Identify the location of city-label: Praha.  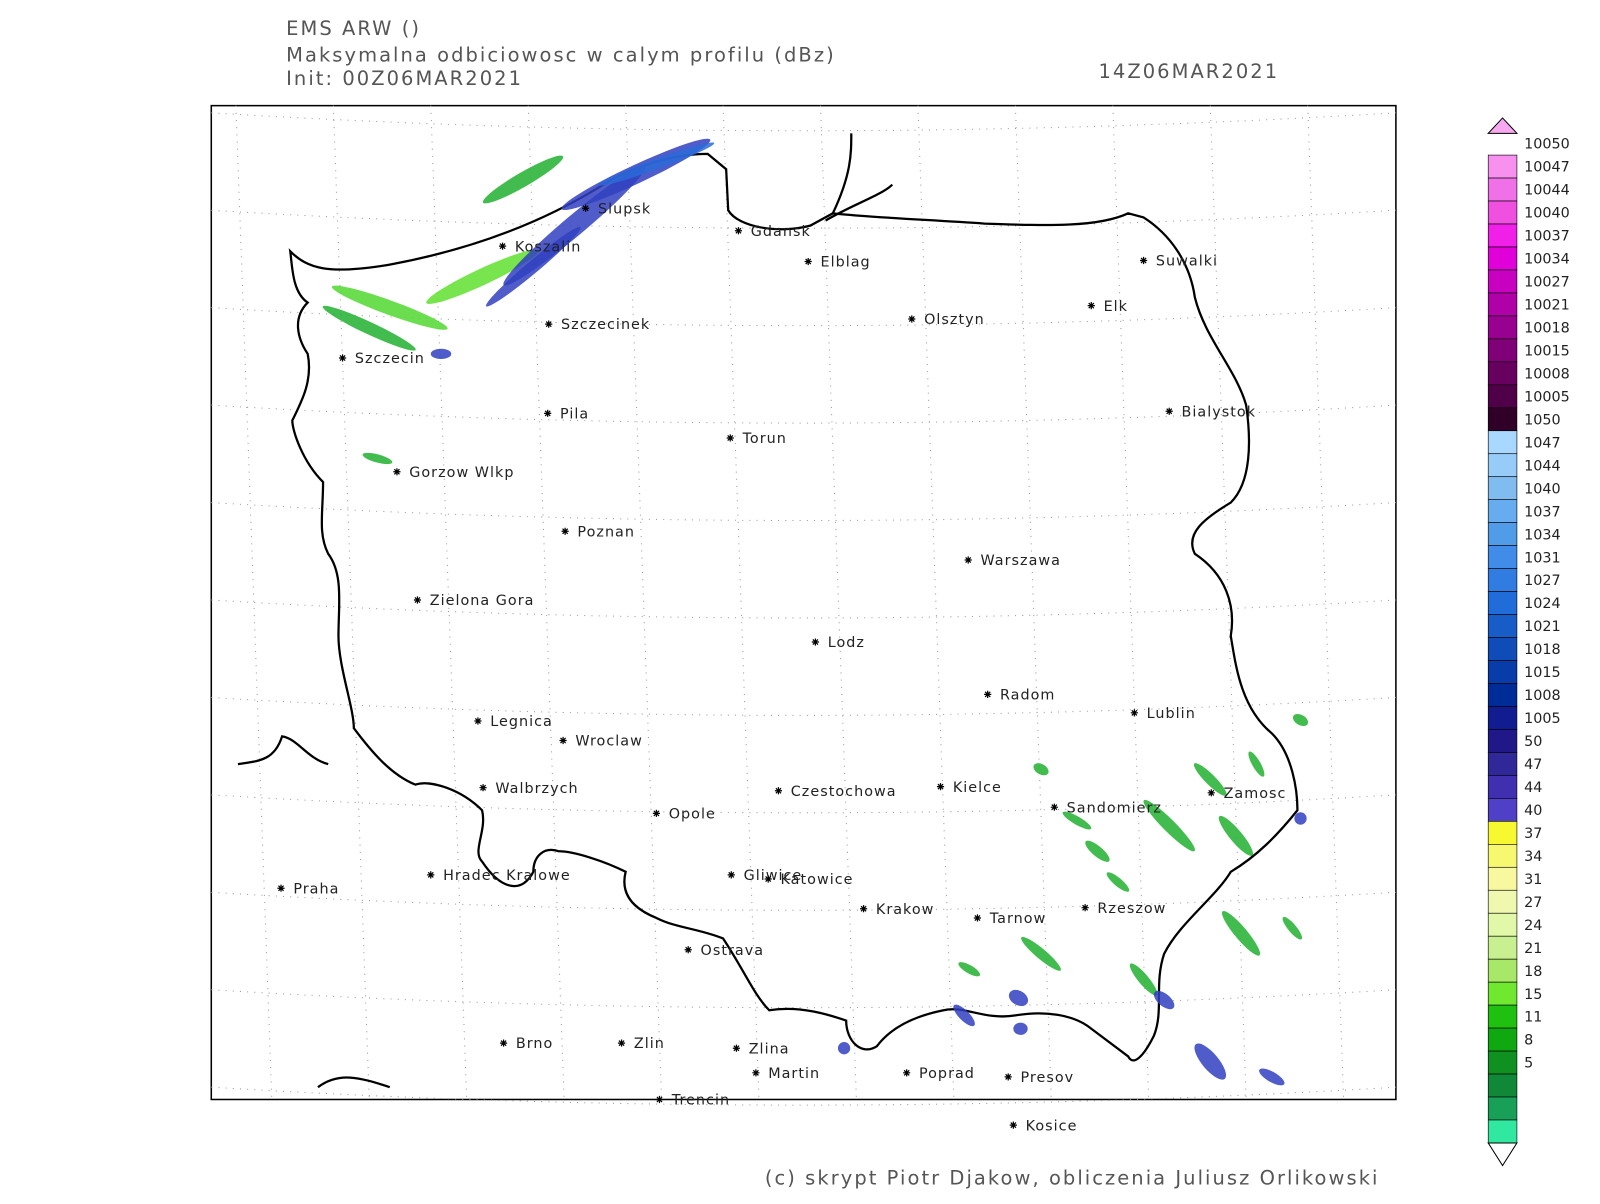
(316, 889).